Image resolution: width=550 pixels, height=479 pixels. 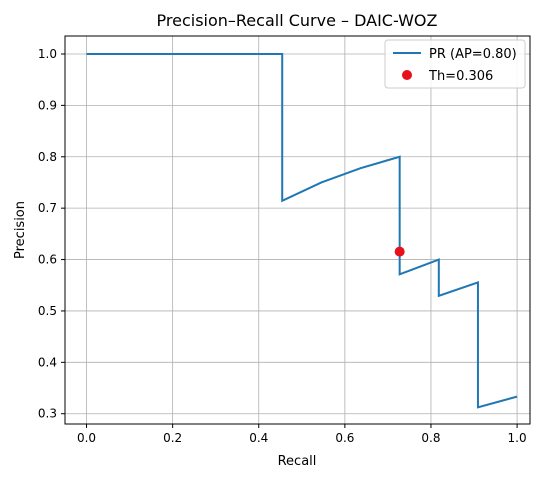 I want to click on x-tick-label: 0.0, so click(x=86, y=438).